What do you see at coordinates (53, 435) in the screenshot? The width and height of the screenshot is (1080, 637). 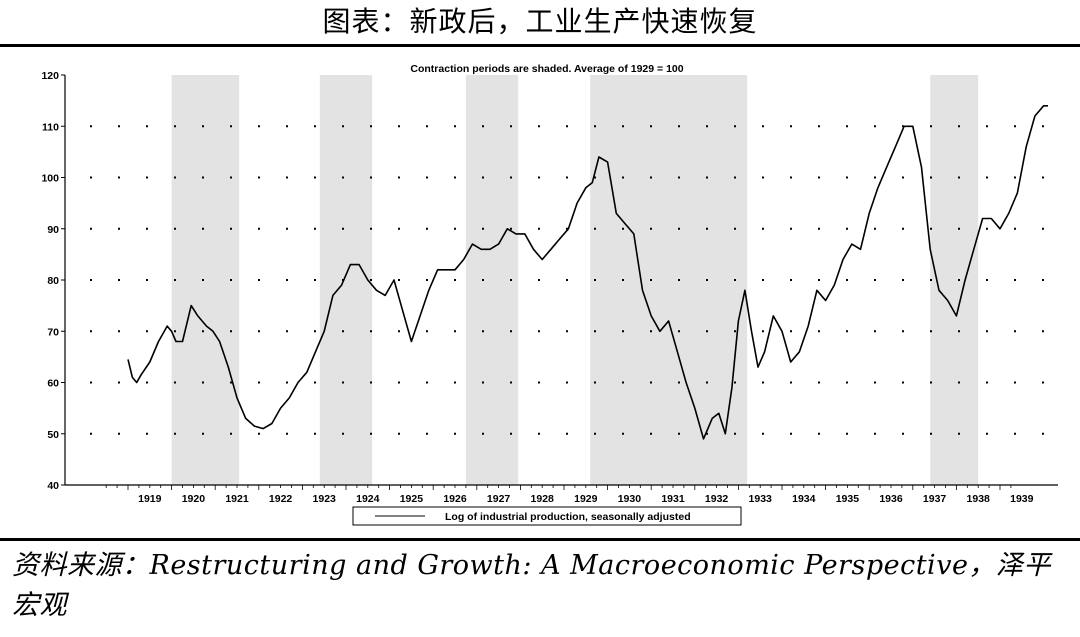 I see `y-tick-label-50: 50` at bounding box center [53, 435].